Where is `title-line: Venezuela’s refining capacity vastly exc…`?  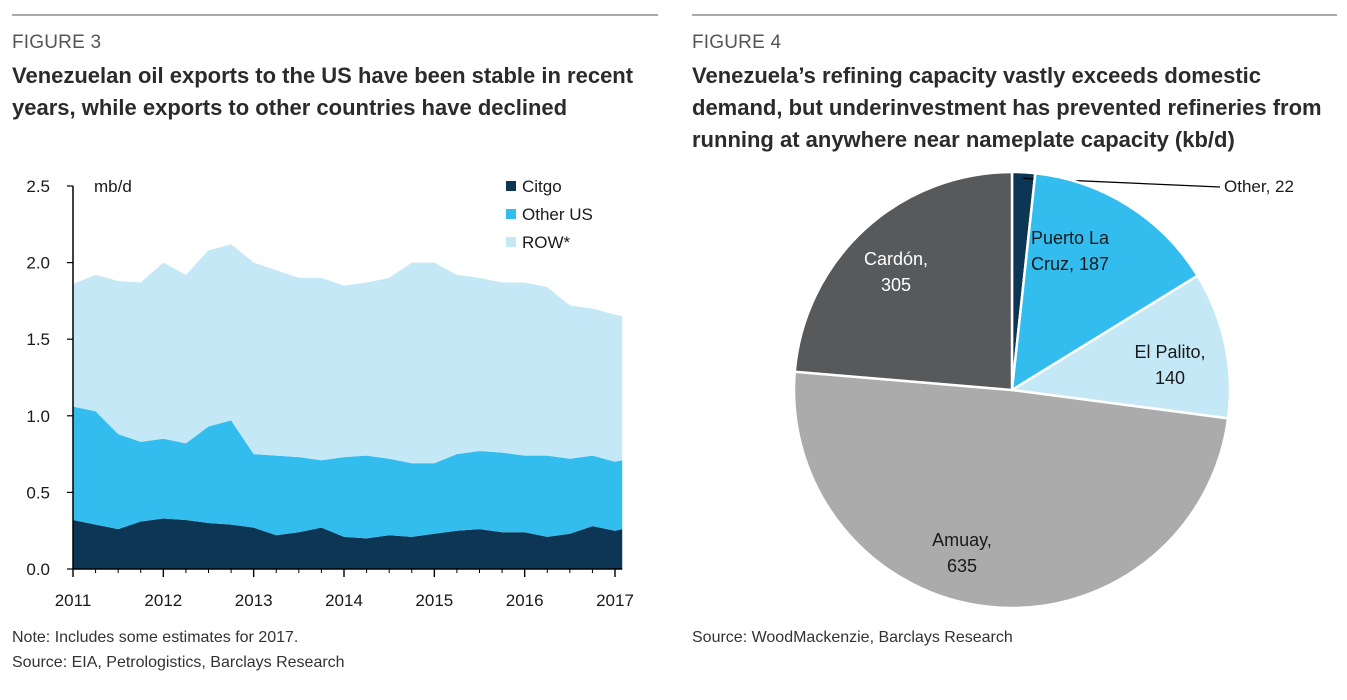 title-line: Venezuela’s refining capacity vastly exc… is located at coordinates (977, 75).